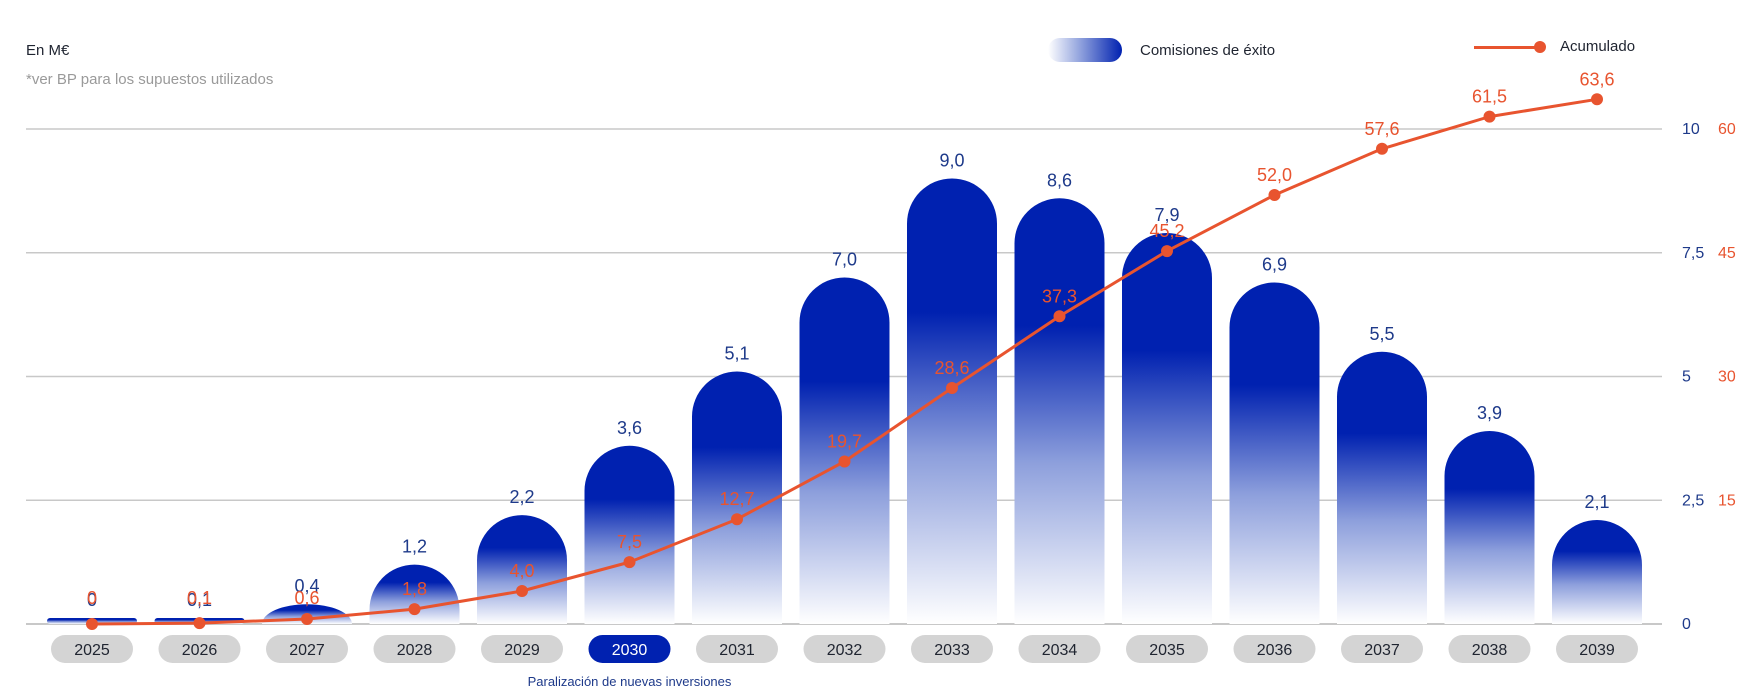 This screenshot has width=1760, height=700. I want to click on cumulative-value-label: 28,6, so click(951, 368).